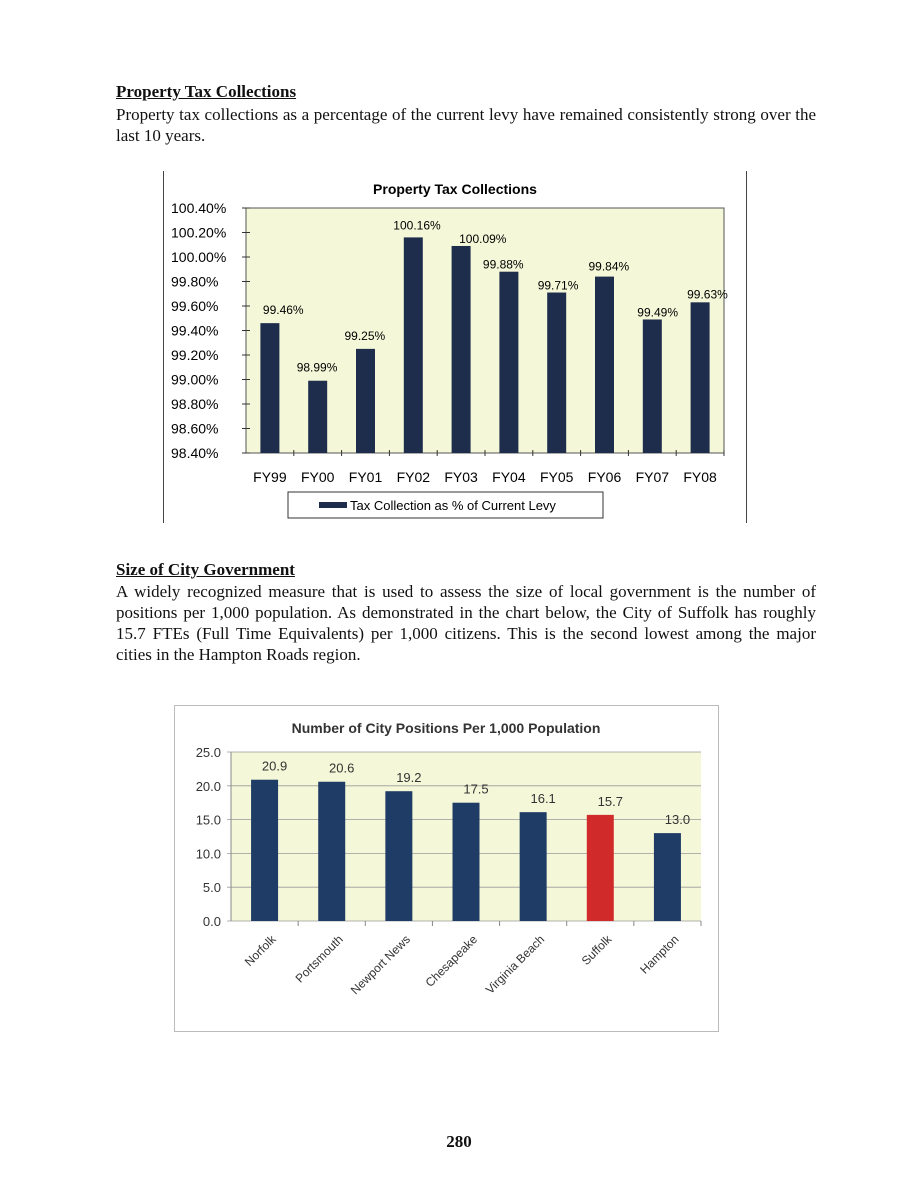  I want to click on y-tick-label: 99.60%, so click(194, 306).